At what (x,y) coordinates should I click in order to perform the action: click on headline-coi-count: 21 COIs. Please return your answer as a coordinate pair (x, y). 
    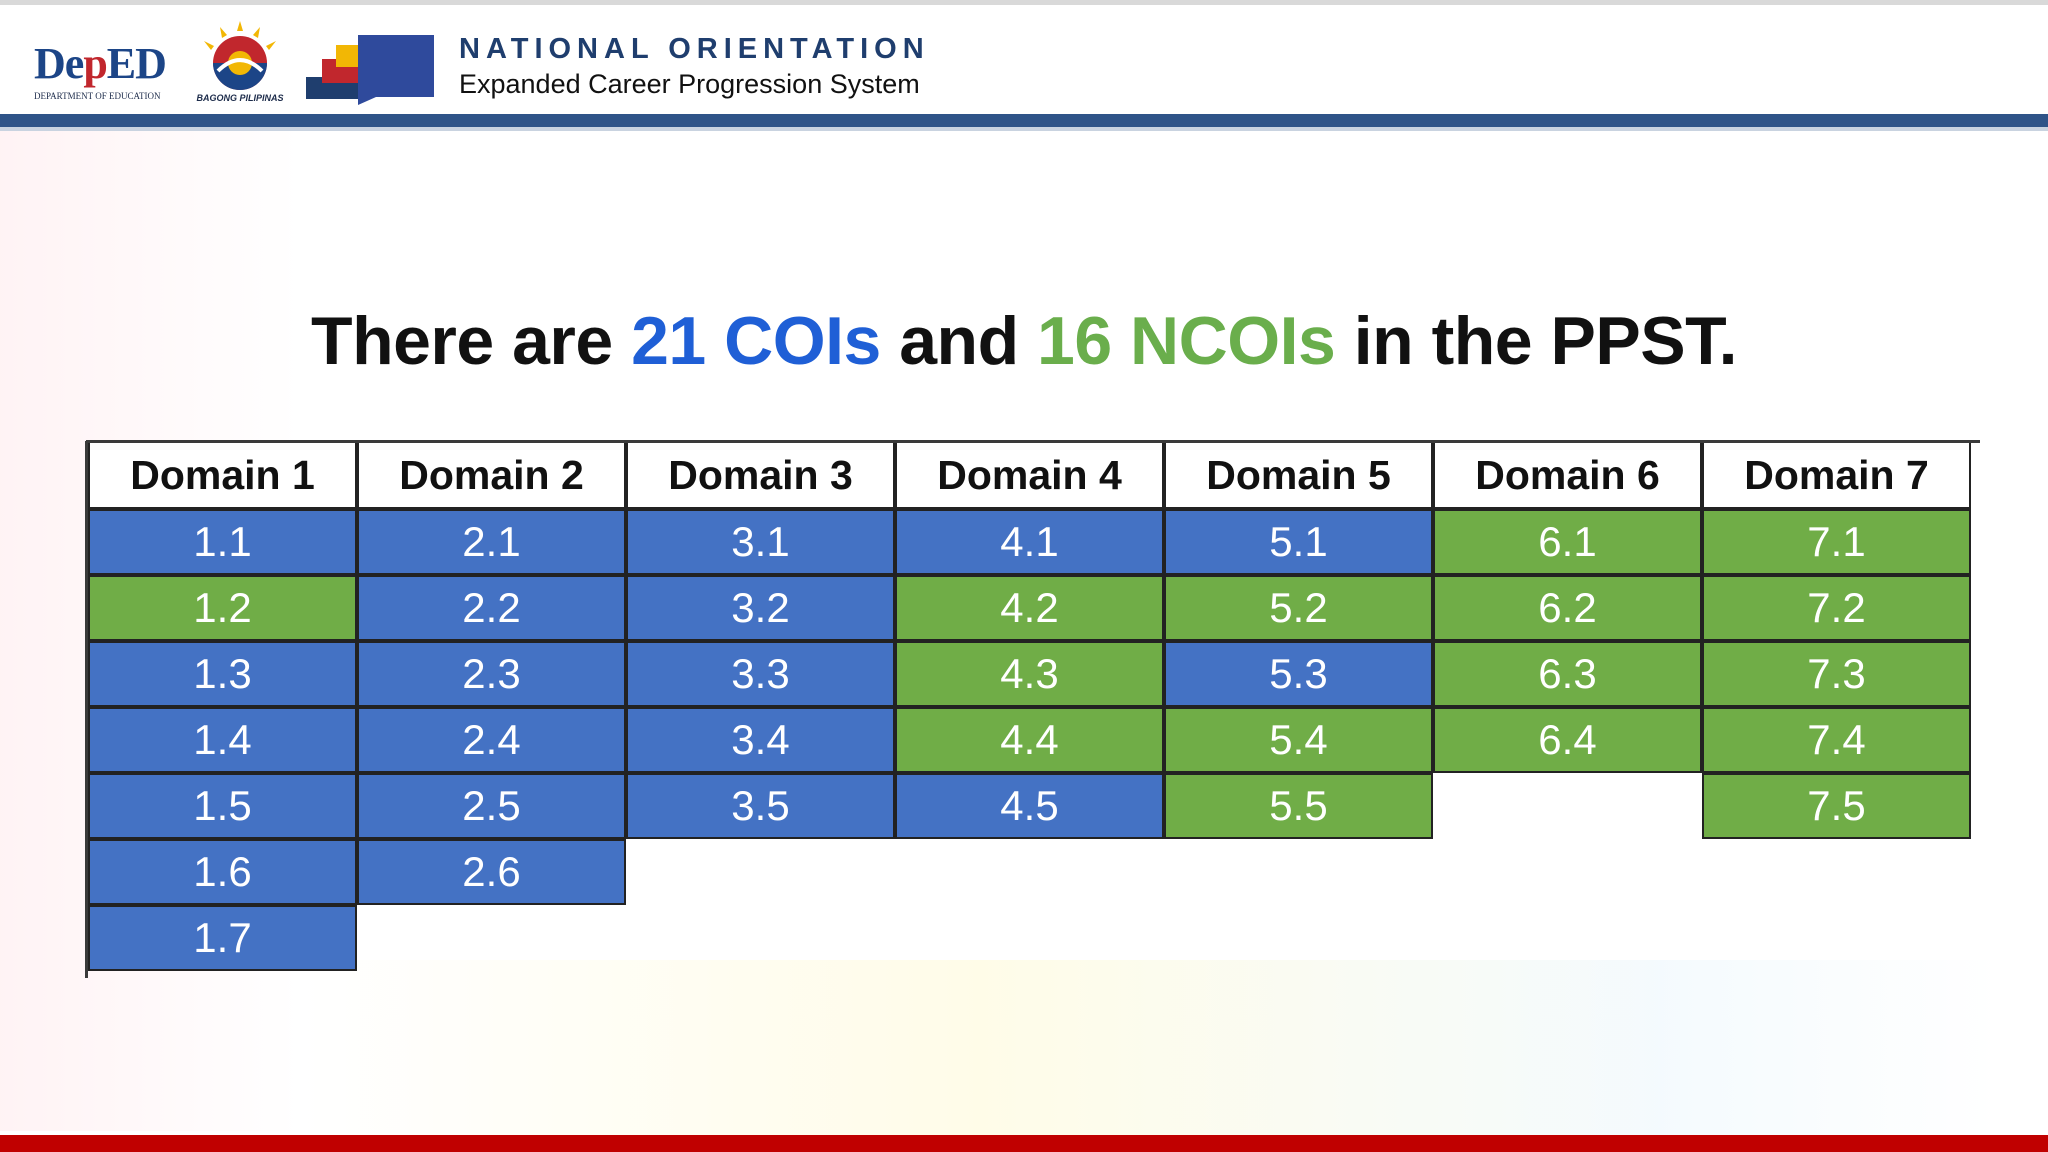
    Looking at the image, I should click on (756, 341).